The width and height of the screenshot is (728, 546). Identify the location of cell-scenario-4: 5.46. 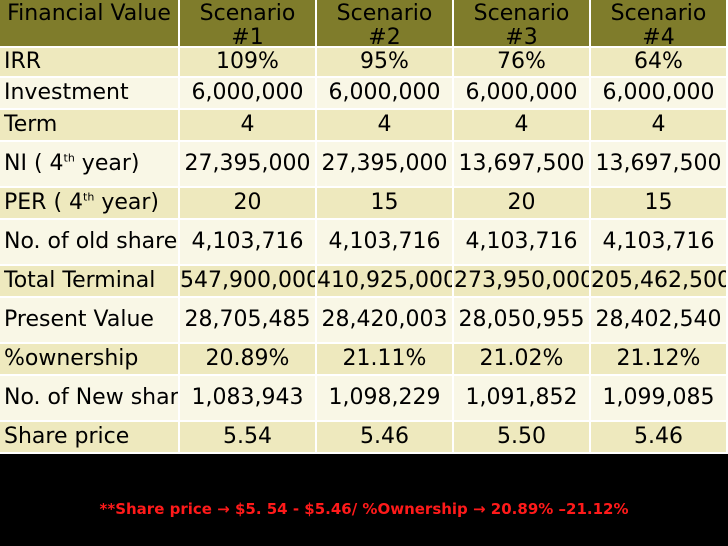
(659, 438).